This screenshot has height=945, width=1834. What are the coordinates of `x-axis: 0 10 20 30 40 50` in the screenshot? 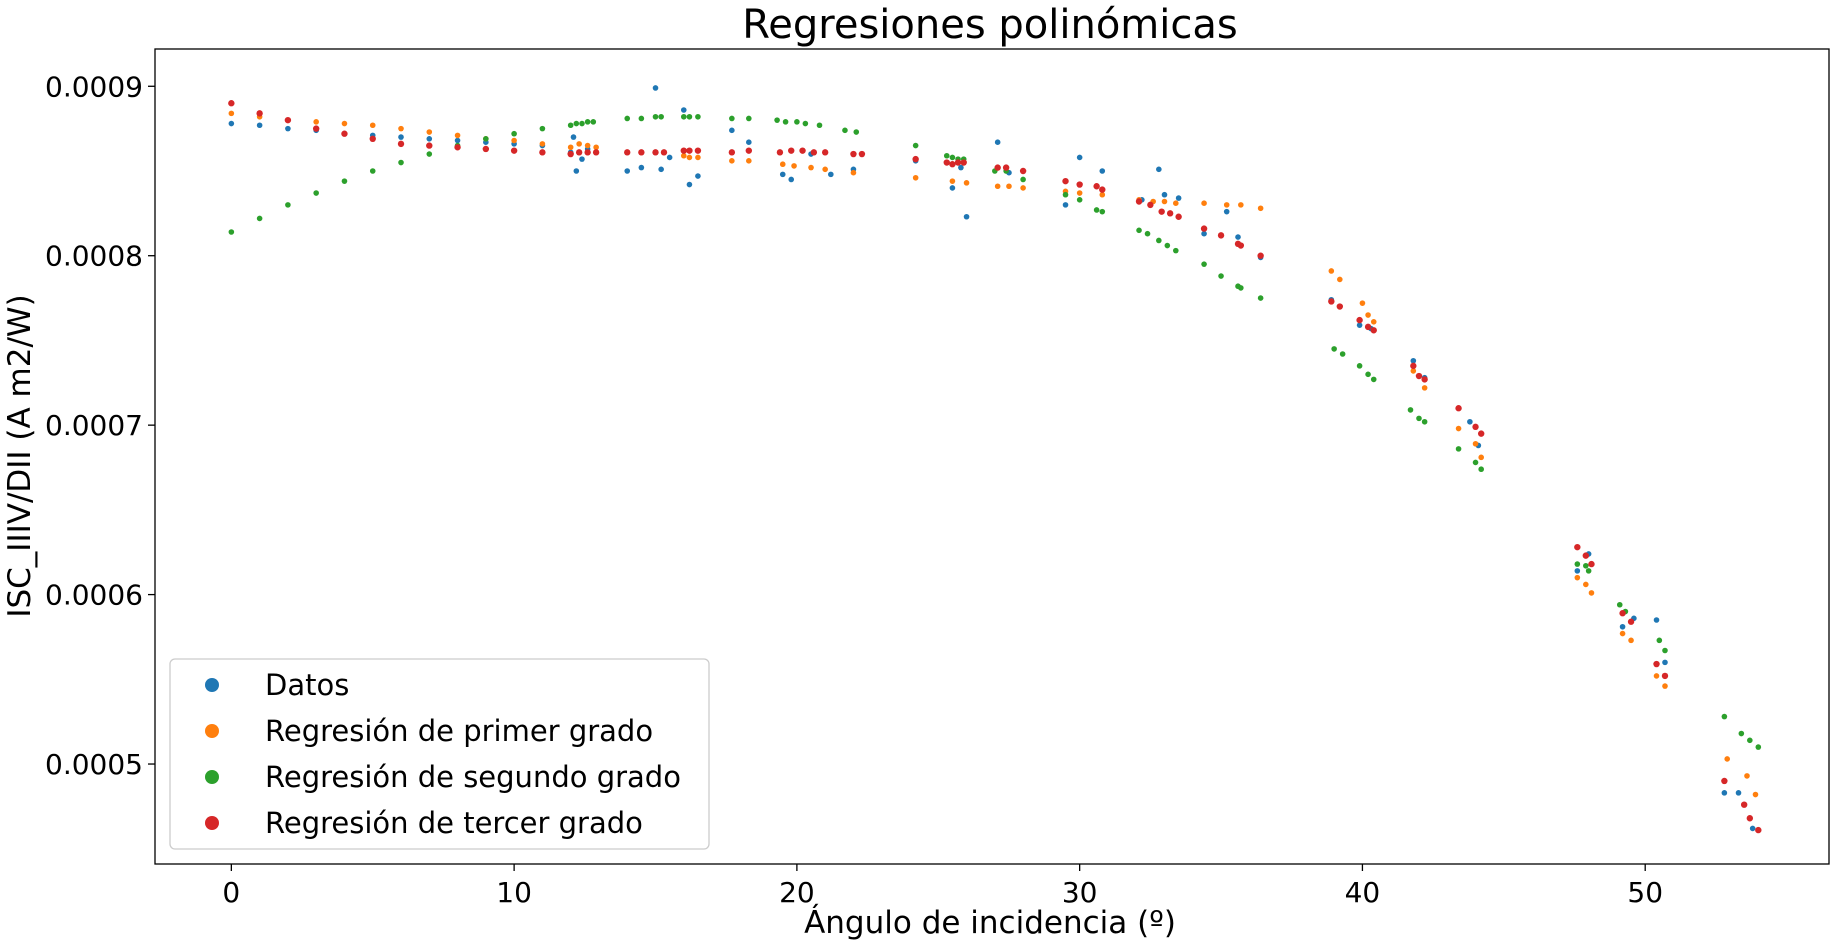 It's located at (942, 886).